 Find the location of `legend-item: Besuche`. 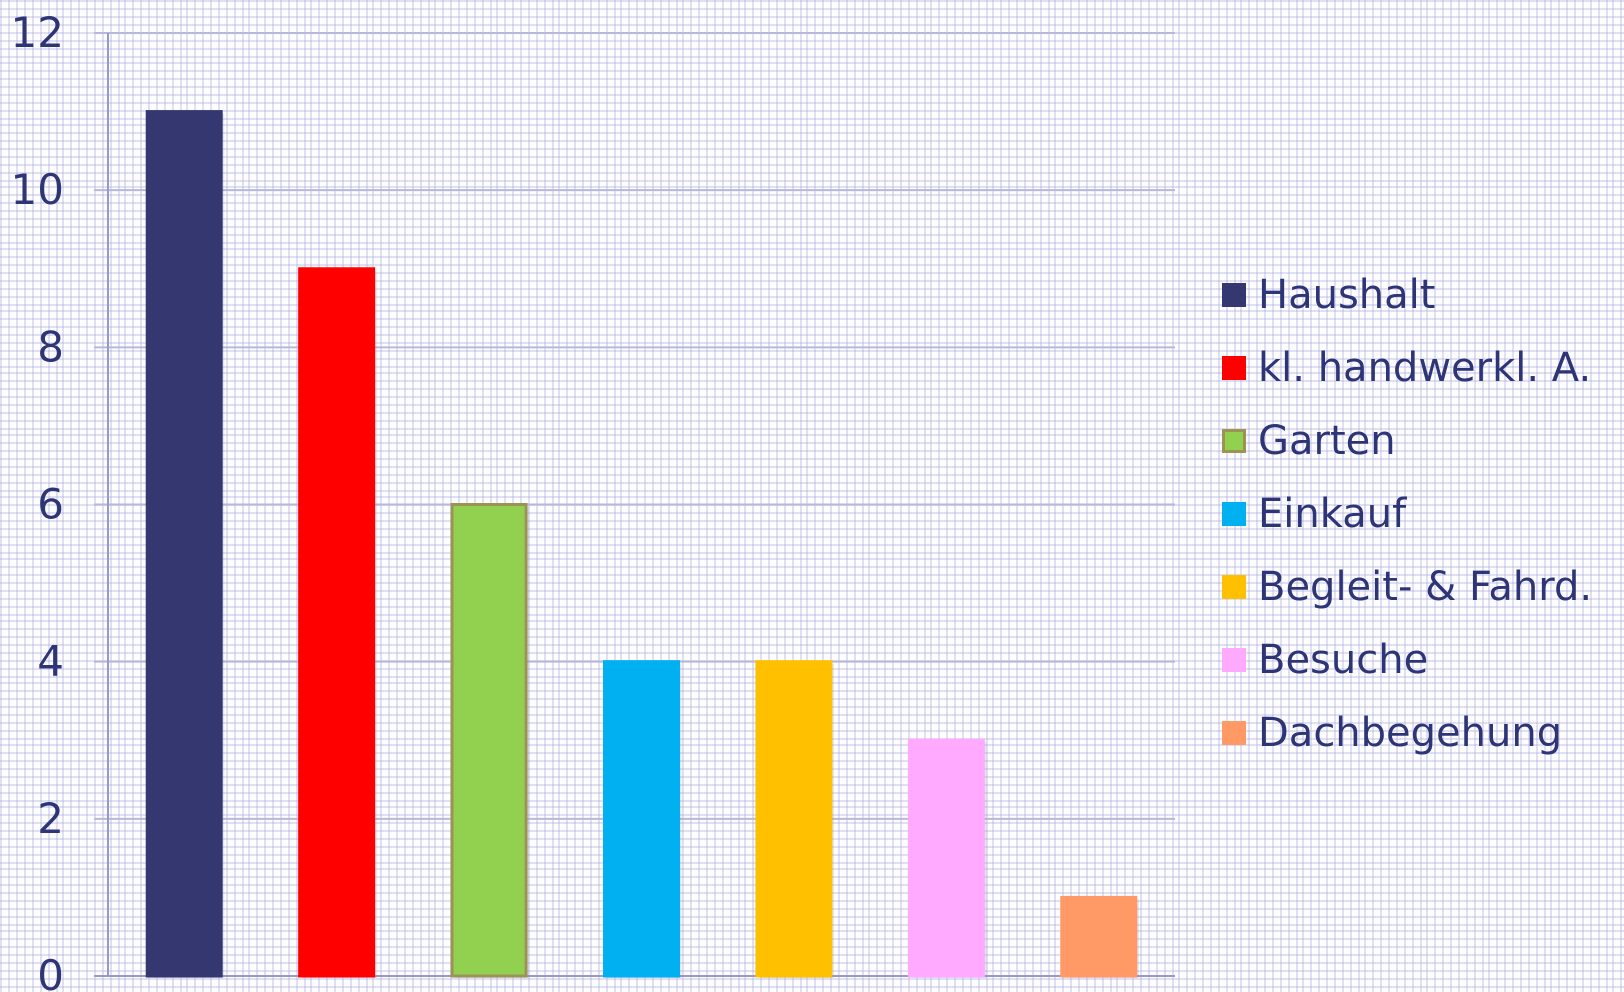

legend-item: Besuche is located at coordinates (1407, 659).